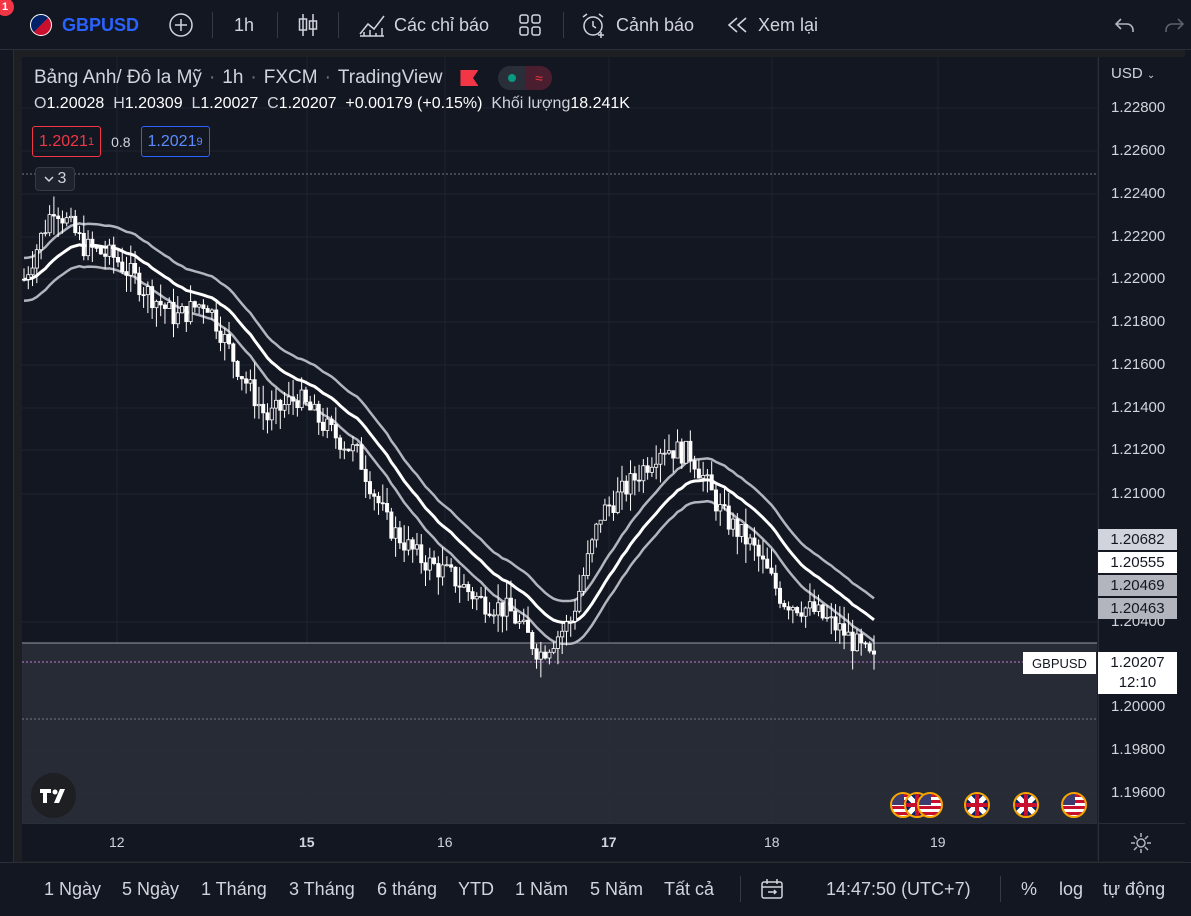 Image resolution: width=1191 pixels, height=916 pixels. I want to click on chart-settings-corner, so click(1141, 842).